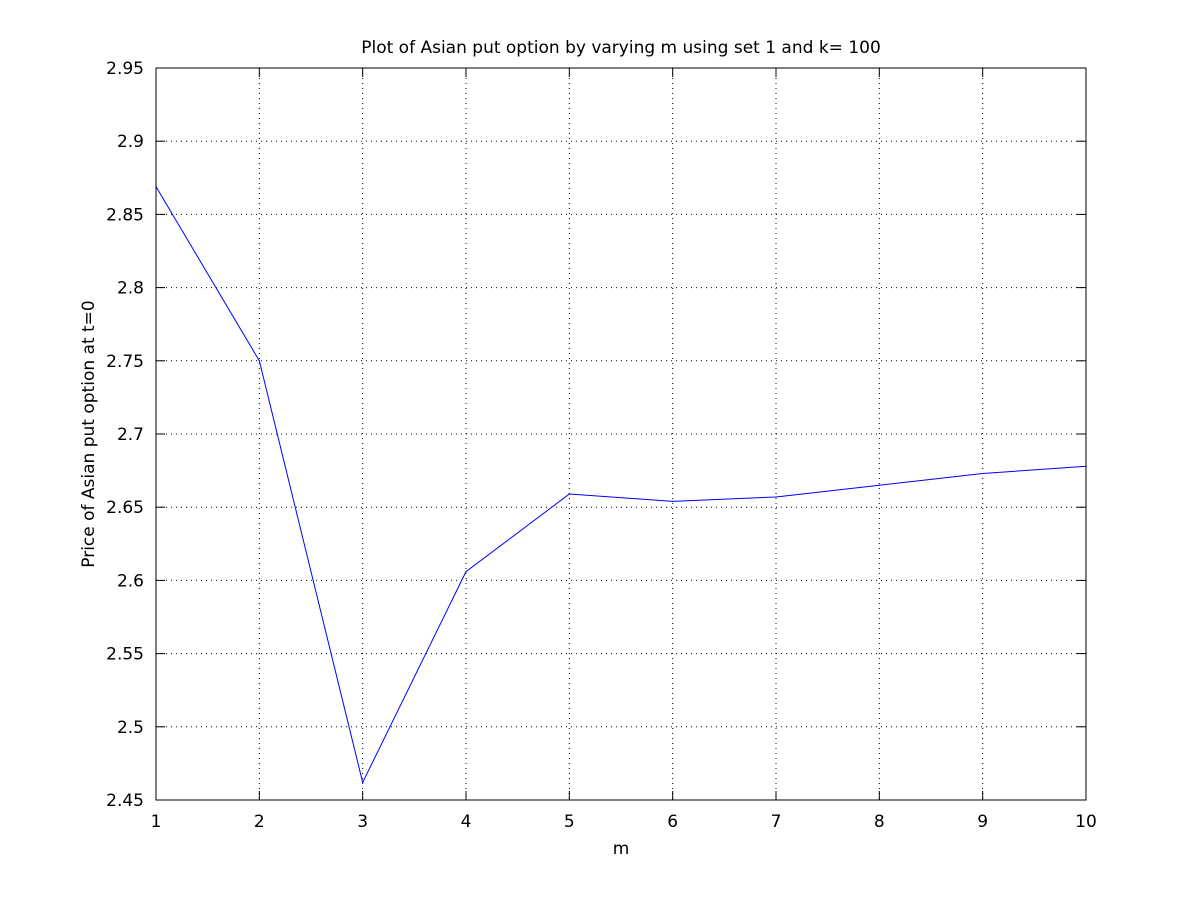 Image resolution: width=1200 pixels, height=904 pixels. What do you see at coordinates (130, 581) in the screenshot?
I see `y-tick-label: 2.6` at bounding box center [130, 581].